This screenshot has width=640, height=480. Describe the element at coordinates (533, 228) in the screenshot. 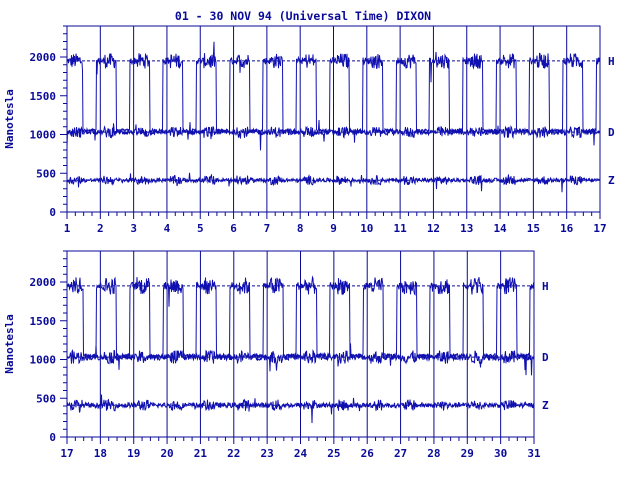

I see `x-tick-label: 15` at that location.